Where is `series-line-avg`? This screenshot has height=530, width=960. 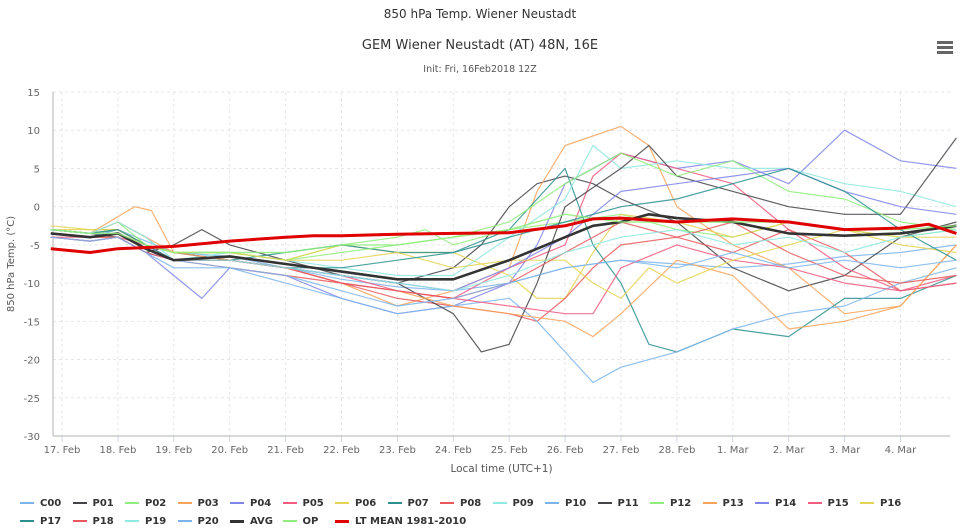
series-line-avg is located at coordinates (503, 247).